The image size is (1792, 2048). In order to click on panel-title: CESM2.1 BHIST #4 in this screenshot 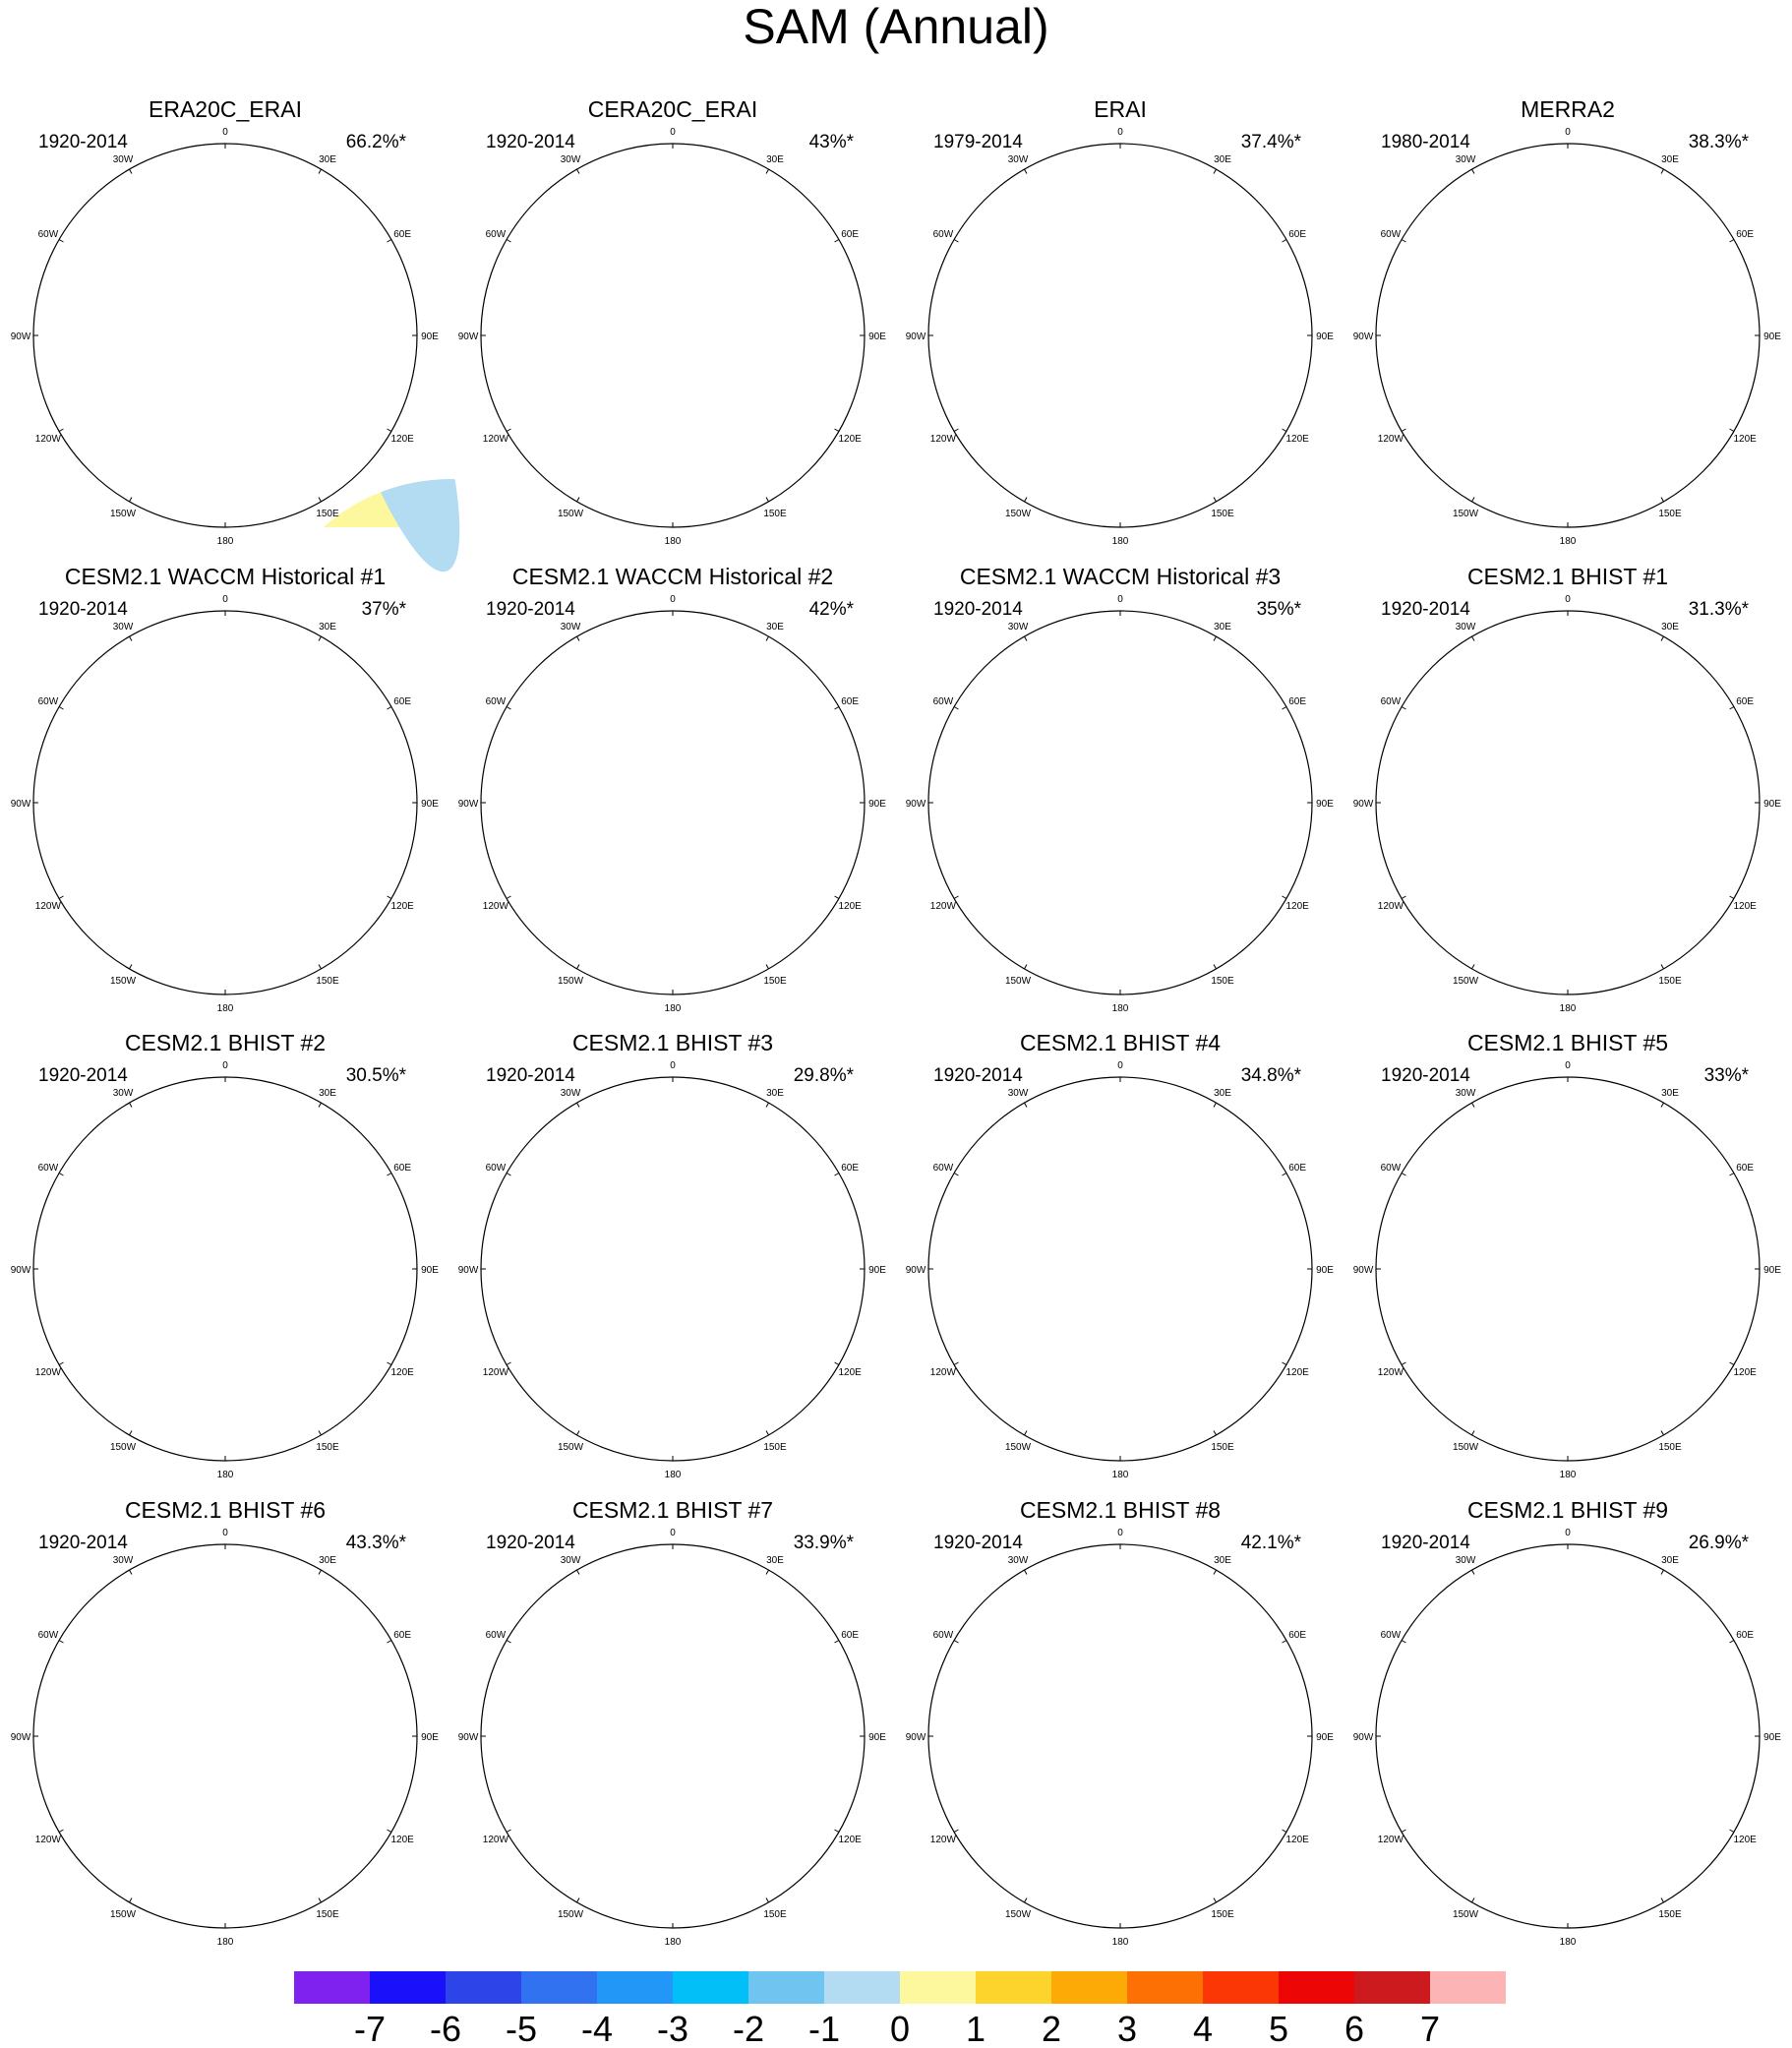, I will do `click(1120, 1042)`.